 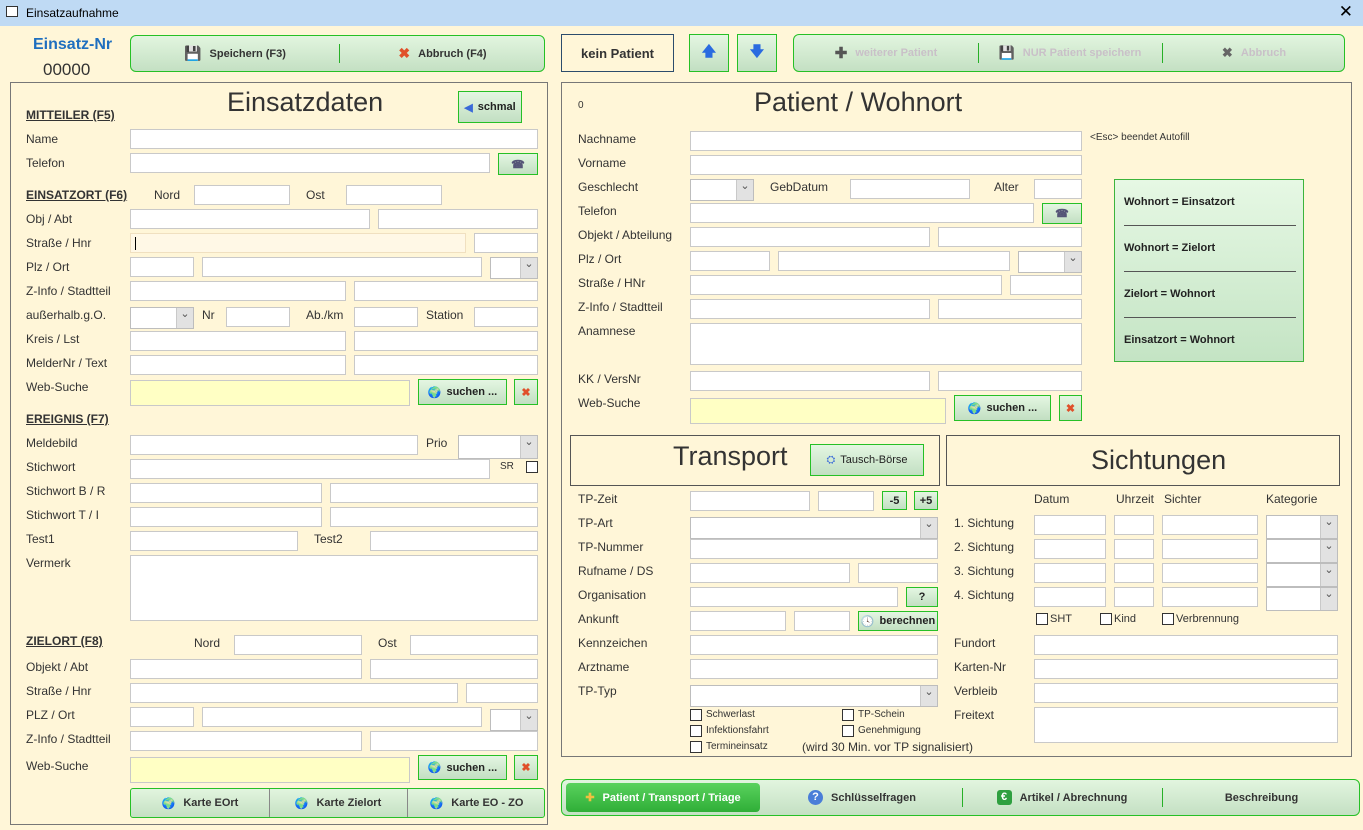 I want to click on tab-schluesselfragen: ? Schlüsselfragen, so click(x=862, y=797).